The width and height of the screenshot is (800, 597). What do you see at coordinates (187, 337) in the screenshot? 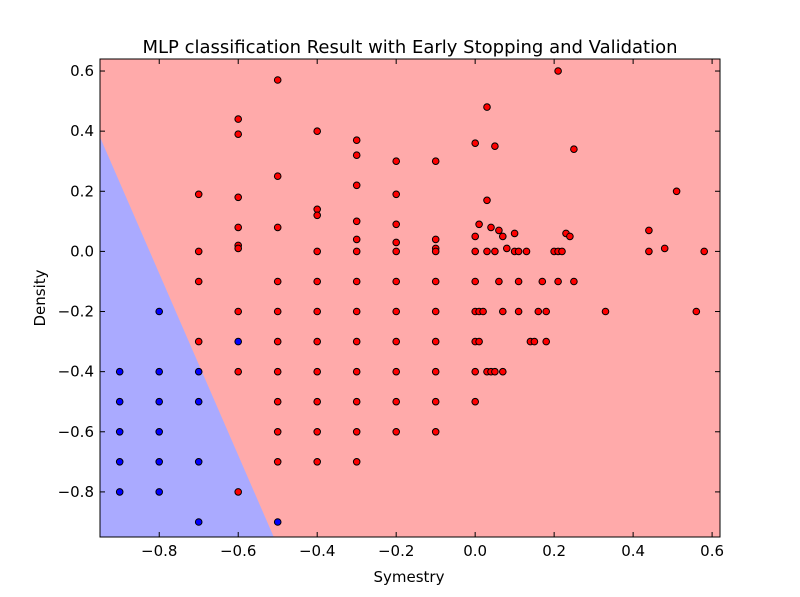
I see `region-left` at bounding box center [187, 337].